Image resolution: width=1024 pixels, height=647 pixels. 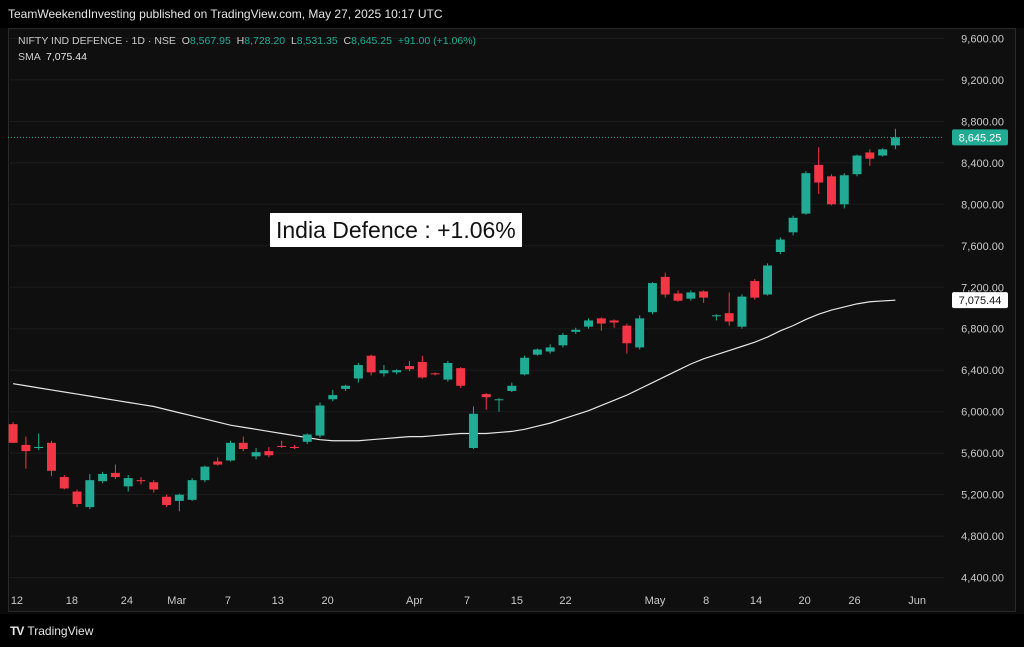 I want to click on x-tick-label: May, so click(x=655, y=601).